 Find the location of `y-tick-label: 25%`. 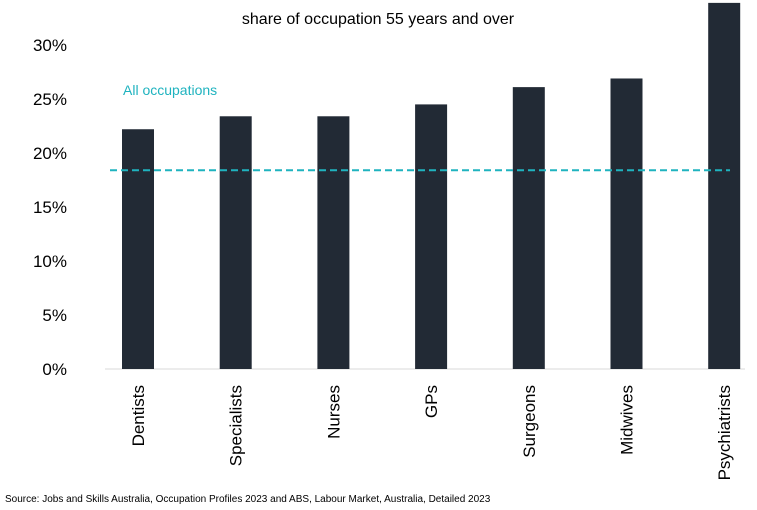

y-tick-label: 25% is located at coordinates (50, 99).